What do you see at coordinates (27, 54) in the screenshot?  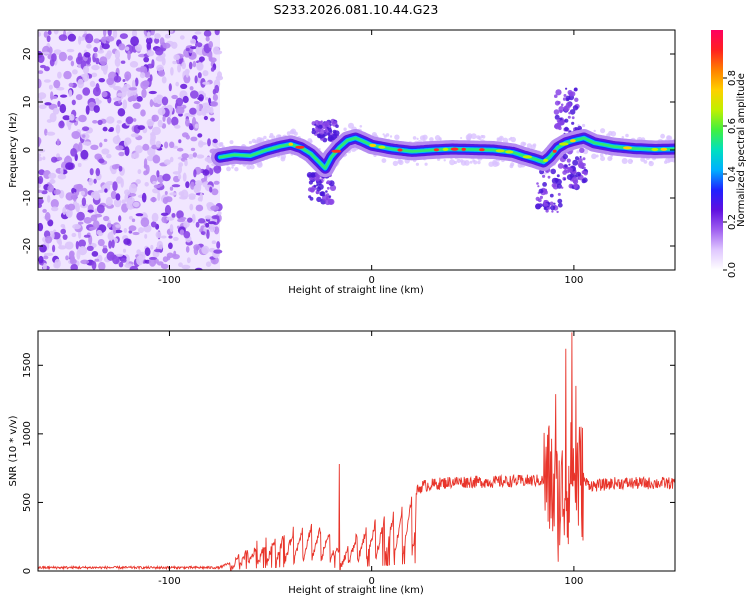 I see `y-tick-label: 20` at bounding box center [27, 54].